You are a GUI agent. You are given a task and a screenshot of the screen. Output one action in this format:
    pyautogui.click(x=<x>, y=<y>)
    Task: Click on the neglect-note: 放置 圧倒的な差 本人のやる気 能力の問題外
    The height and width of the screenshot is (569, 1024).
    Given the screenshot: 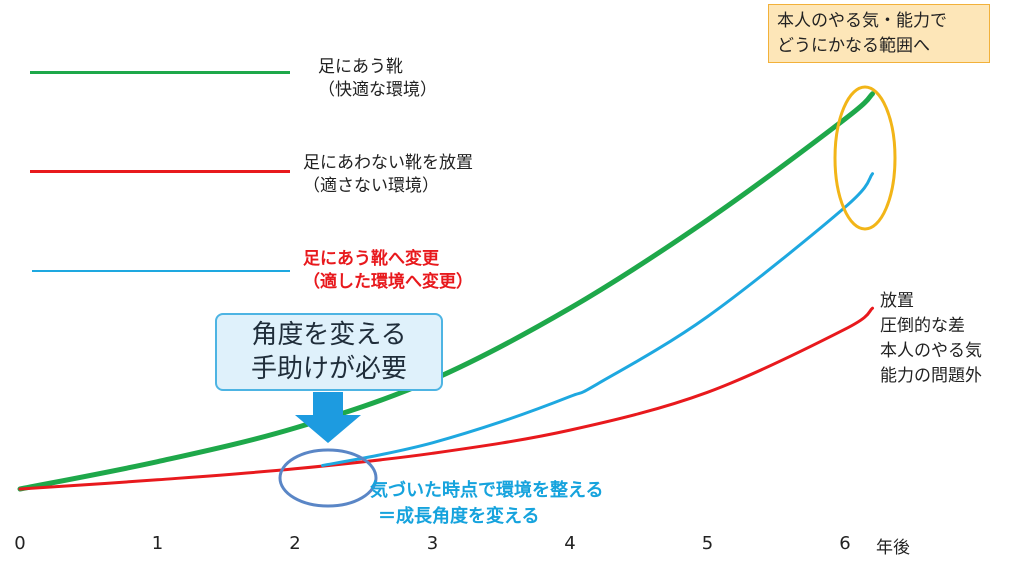 What is the action you would take?
    pyautogui.click(x=931, y=339)
    